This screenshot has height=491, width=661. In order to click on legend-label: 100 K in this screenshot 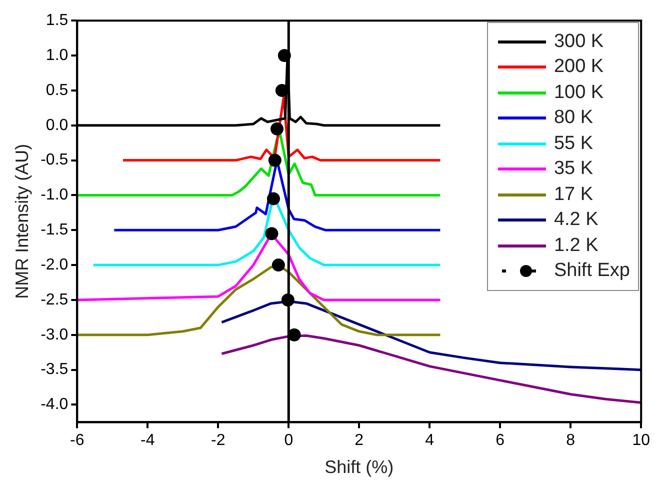, I will do `click(579, 93)`.